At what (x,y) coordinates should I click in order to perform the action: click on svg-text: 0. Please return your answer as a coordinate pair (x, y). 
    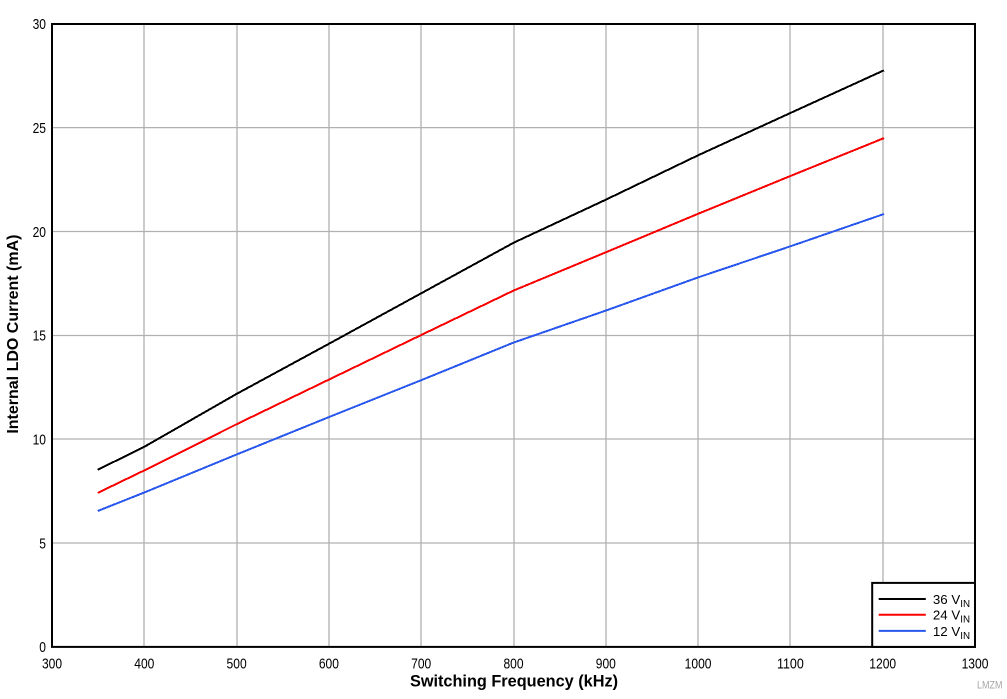
    Looking at the image, I should click on (42, 648).